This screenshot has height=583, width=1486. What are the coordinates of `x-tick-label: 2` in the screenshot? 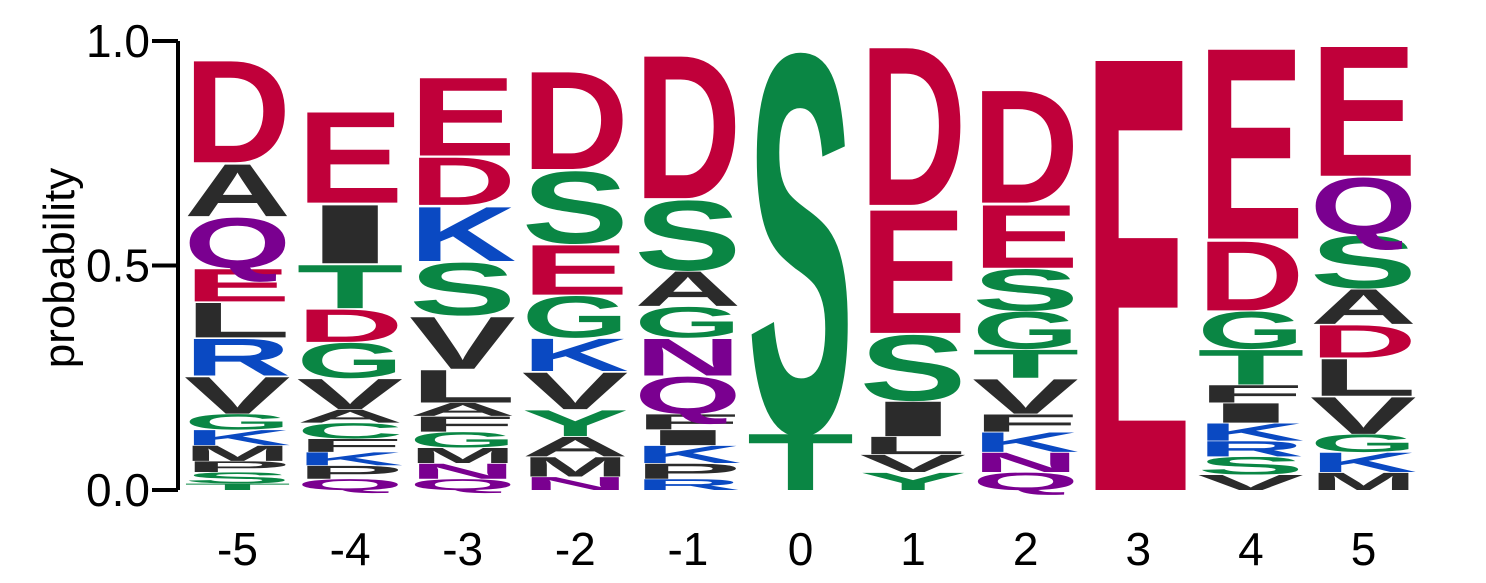 It's located at (1026, 549).